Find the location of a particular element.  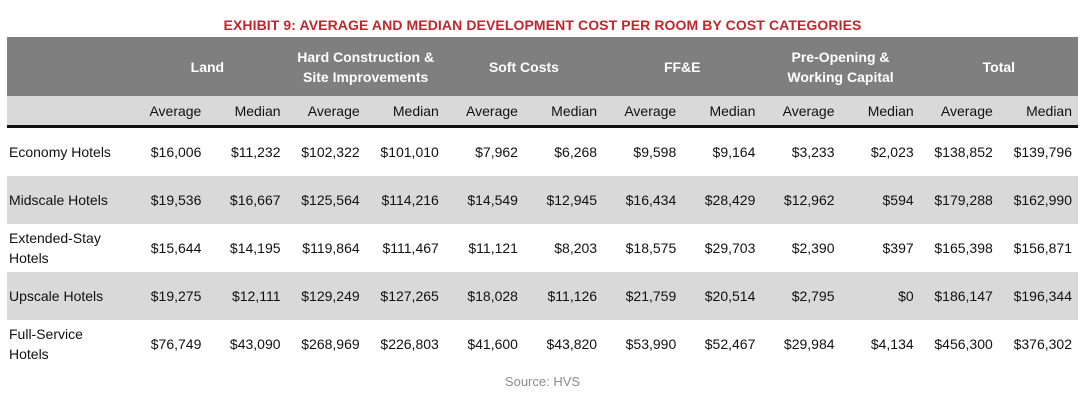

header-corner is located at coordinates (68, 66).